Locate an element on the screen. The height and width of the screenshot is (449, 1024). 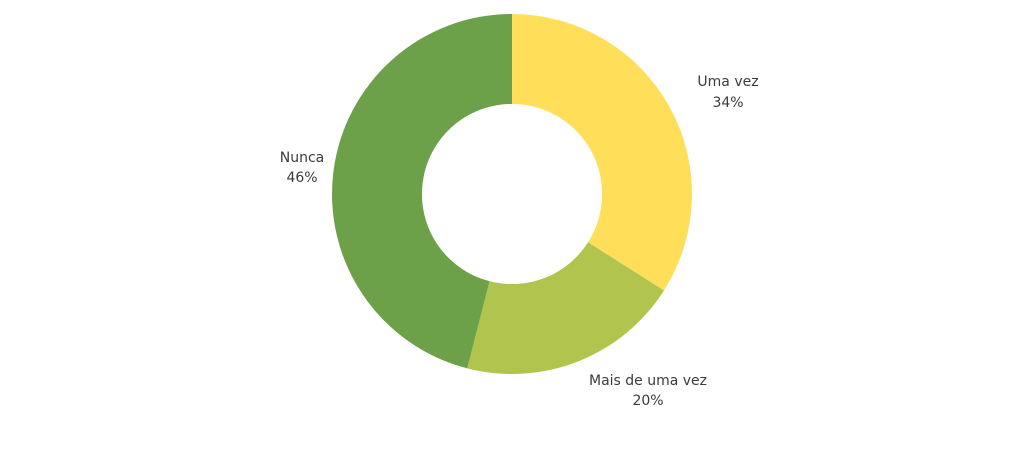
slice-value-label: 34% is located at coordinates (727, 103).